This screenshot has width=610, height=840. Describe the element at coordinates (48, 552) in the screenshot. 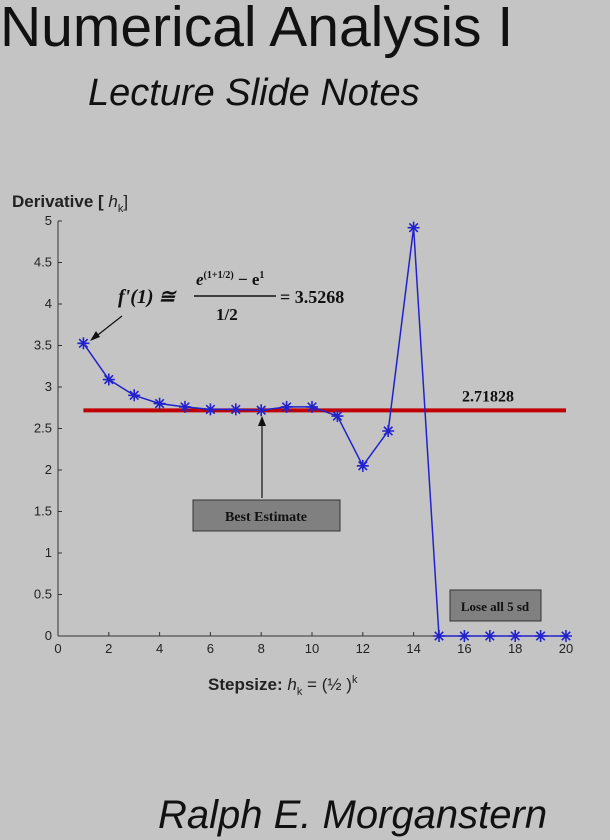

I see `y-tick-label: 1` at that location.